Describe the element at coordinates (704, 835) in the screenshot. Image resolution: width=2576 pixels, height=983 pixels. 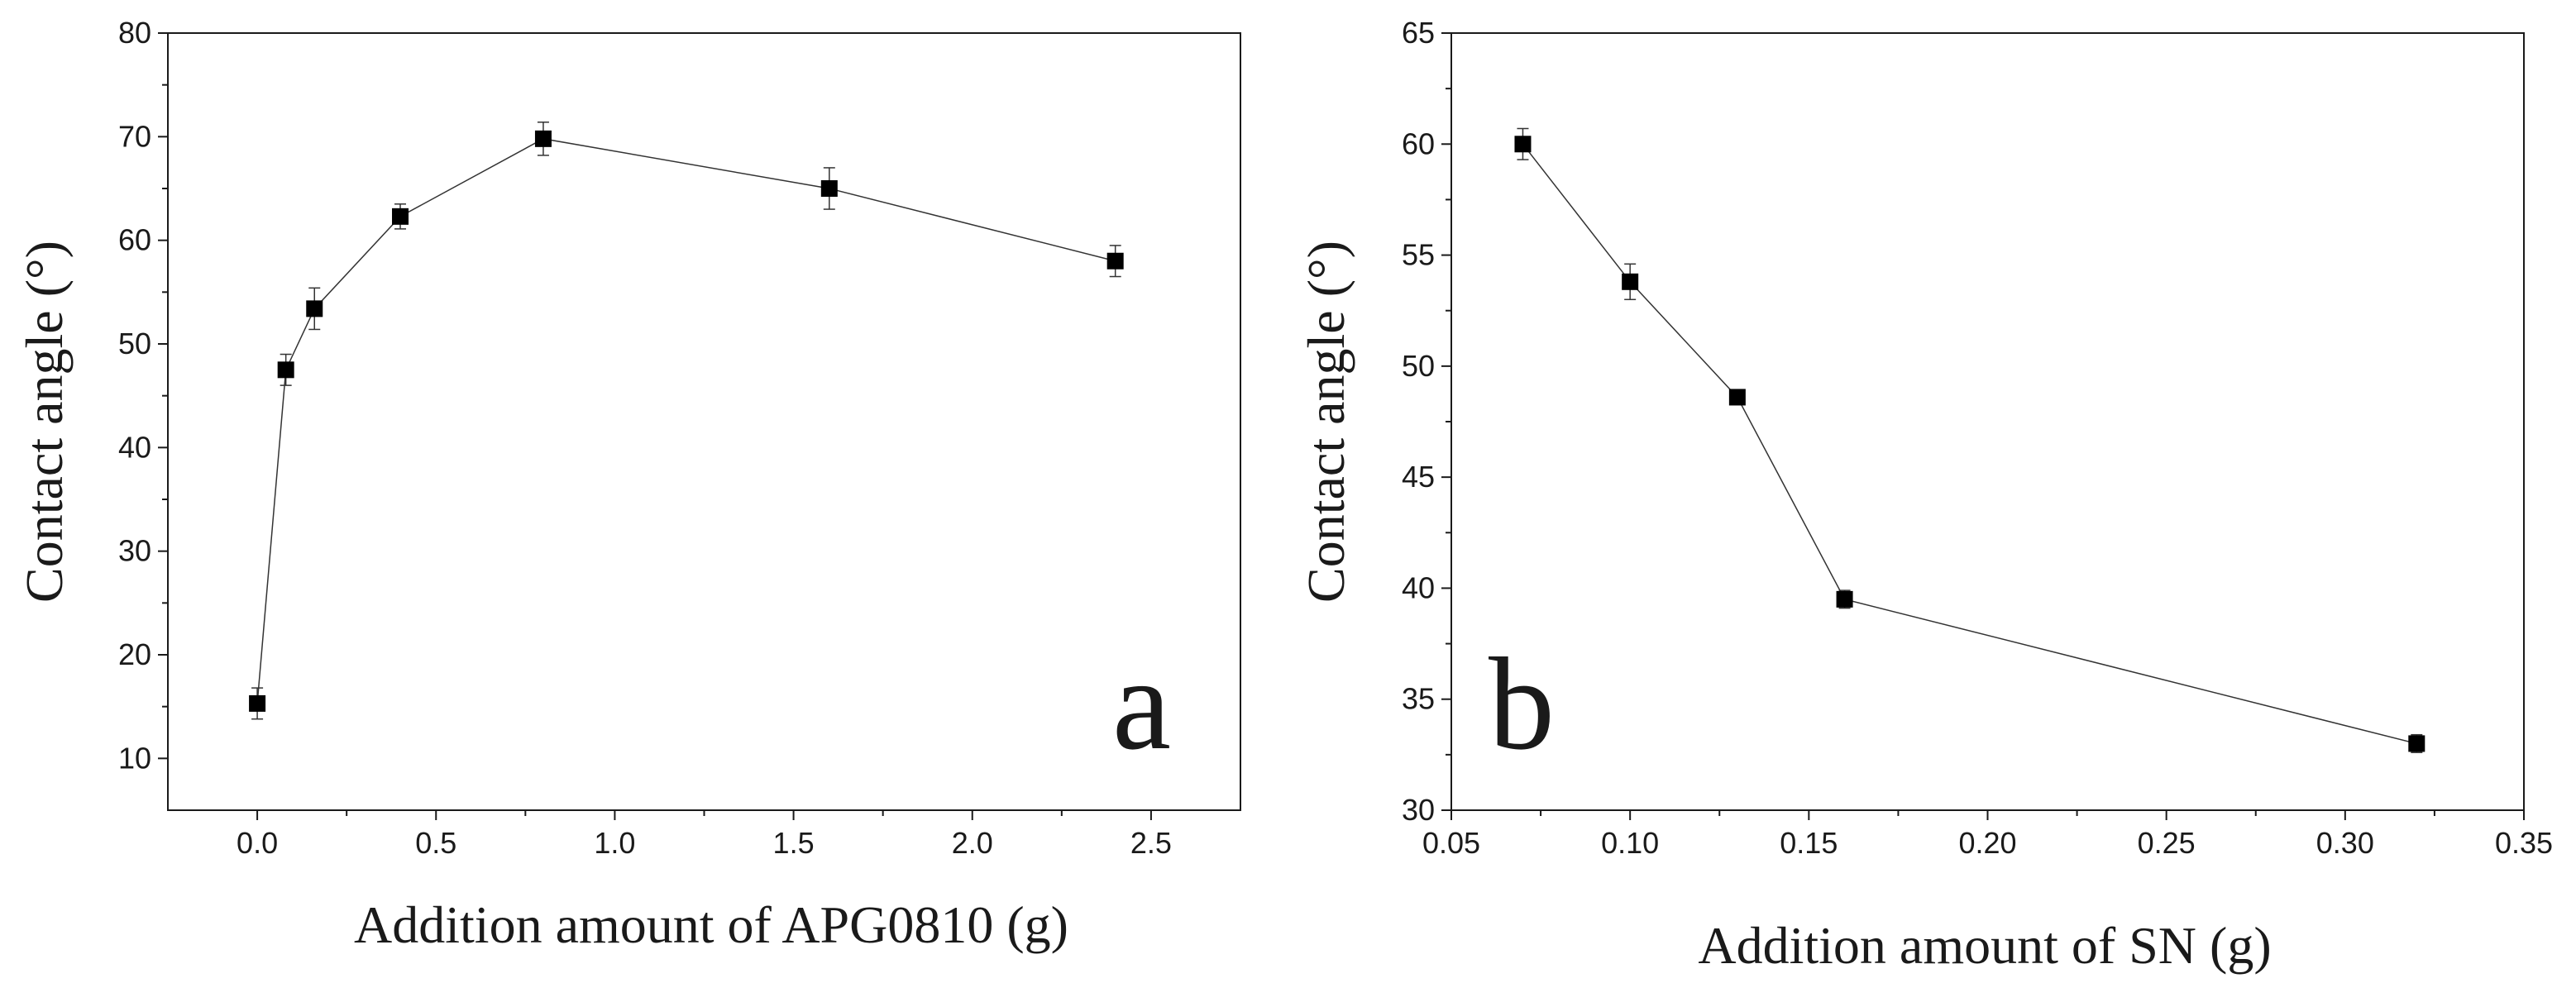
I see `x-ticks-a: 0.0 0.5 1.0 1.5 2.0 2.5` at that location.